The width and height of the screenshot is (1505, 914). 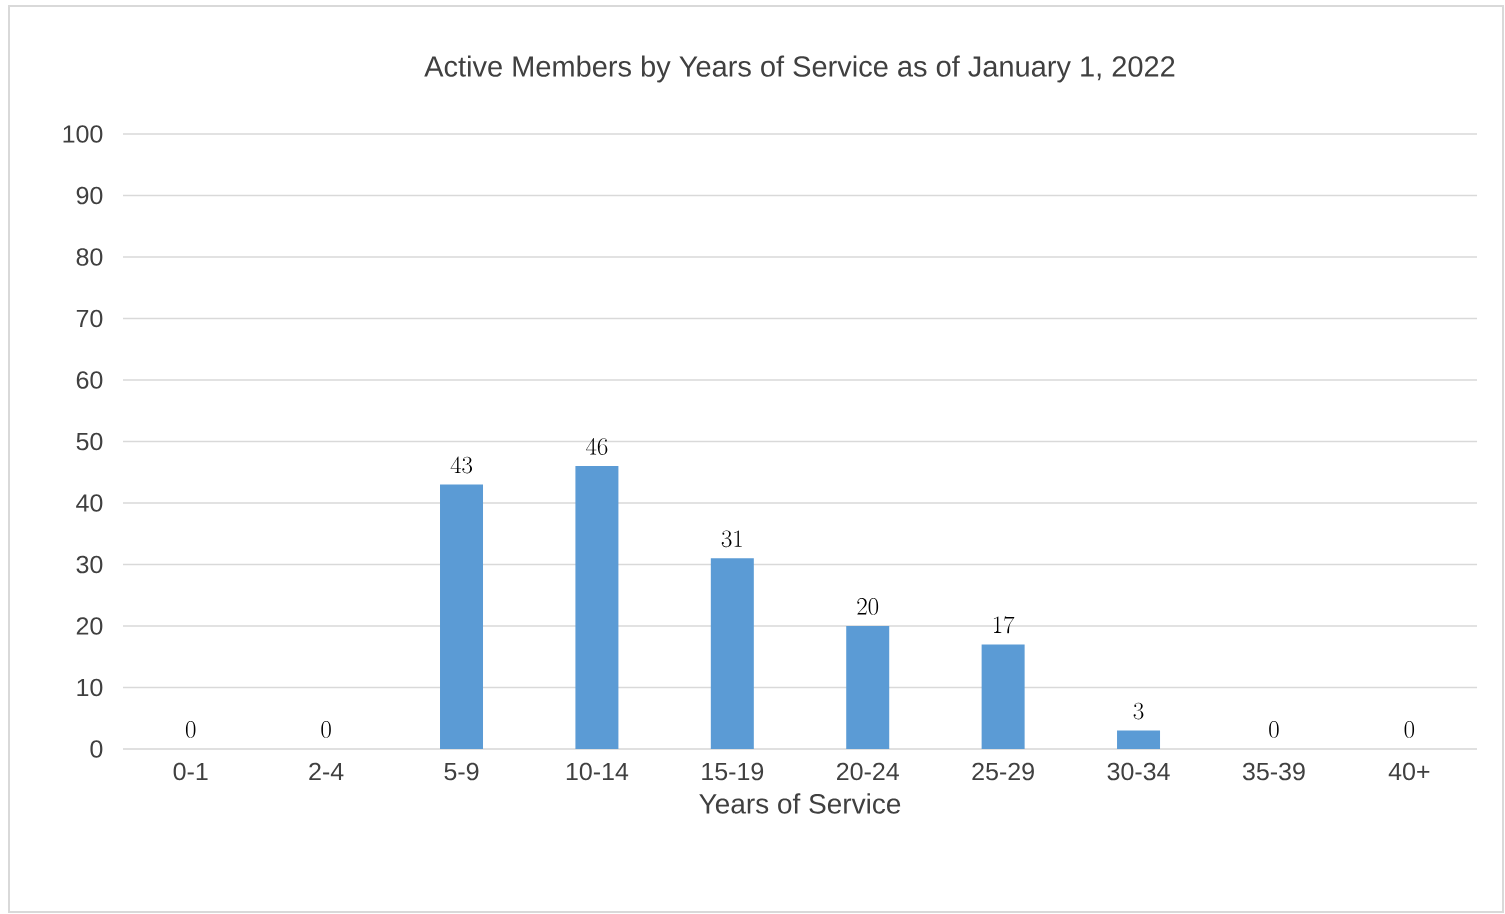 What do you see at coordinates (461, 465) in the screenshot?
I see `data-label: 43` at bounding box center [461, 465].